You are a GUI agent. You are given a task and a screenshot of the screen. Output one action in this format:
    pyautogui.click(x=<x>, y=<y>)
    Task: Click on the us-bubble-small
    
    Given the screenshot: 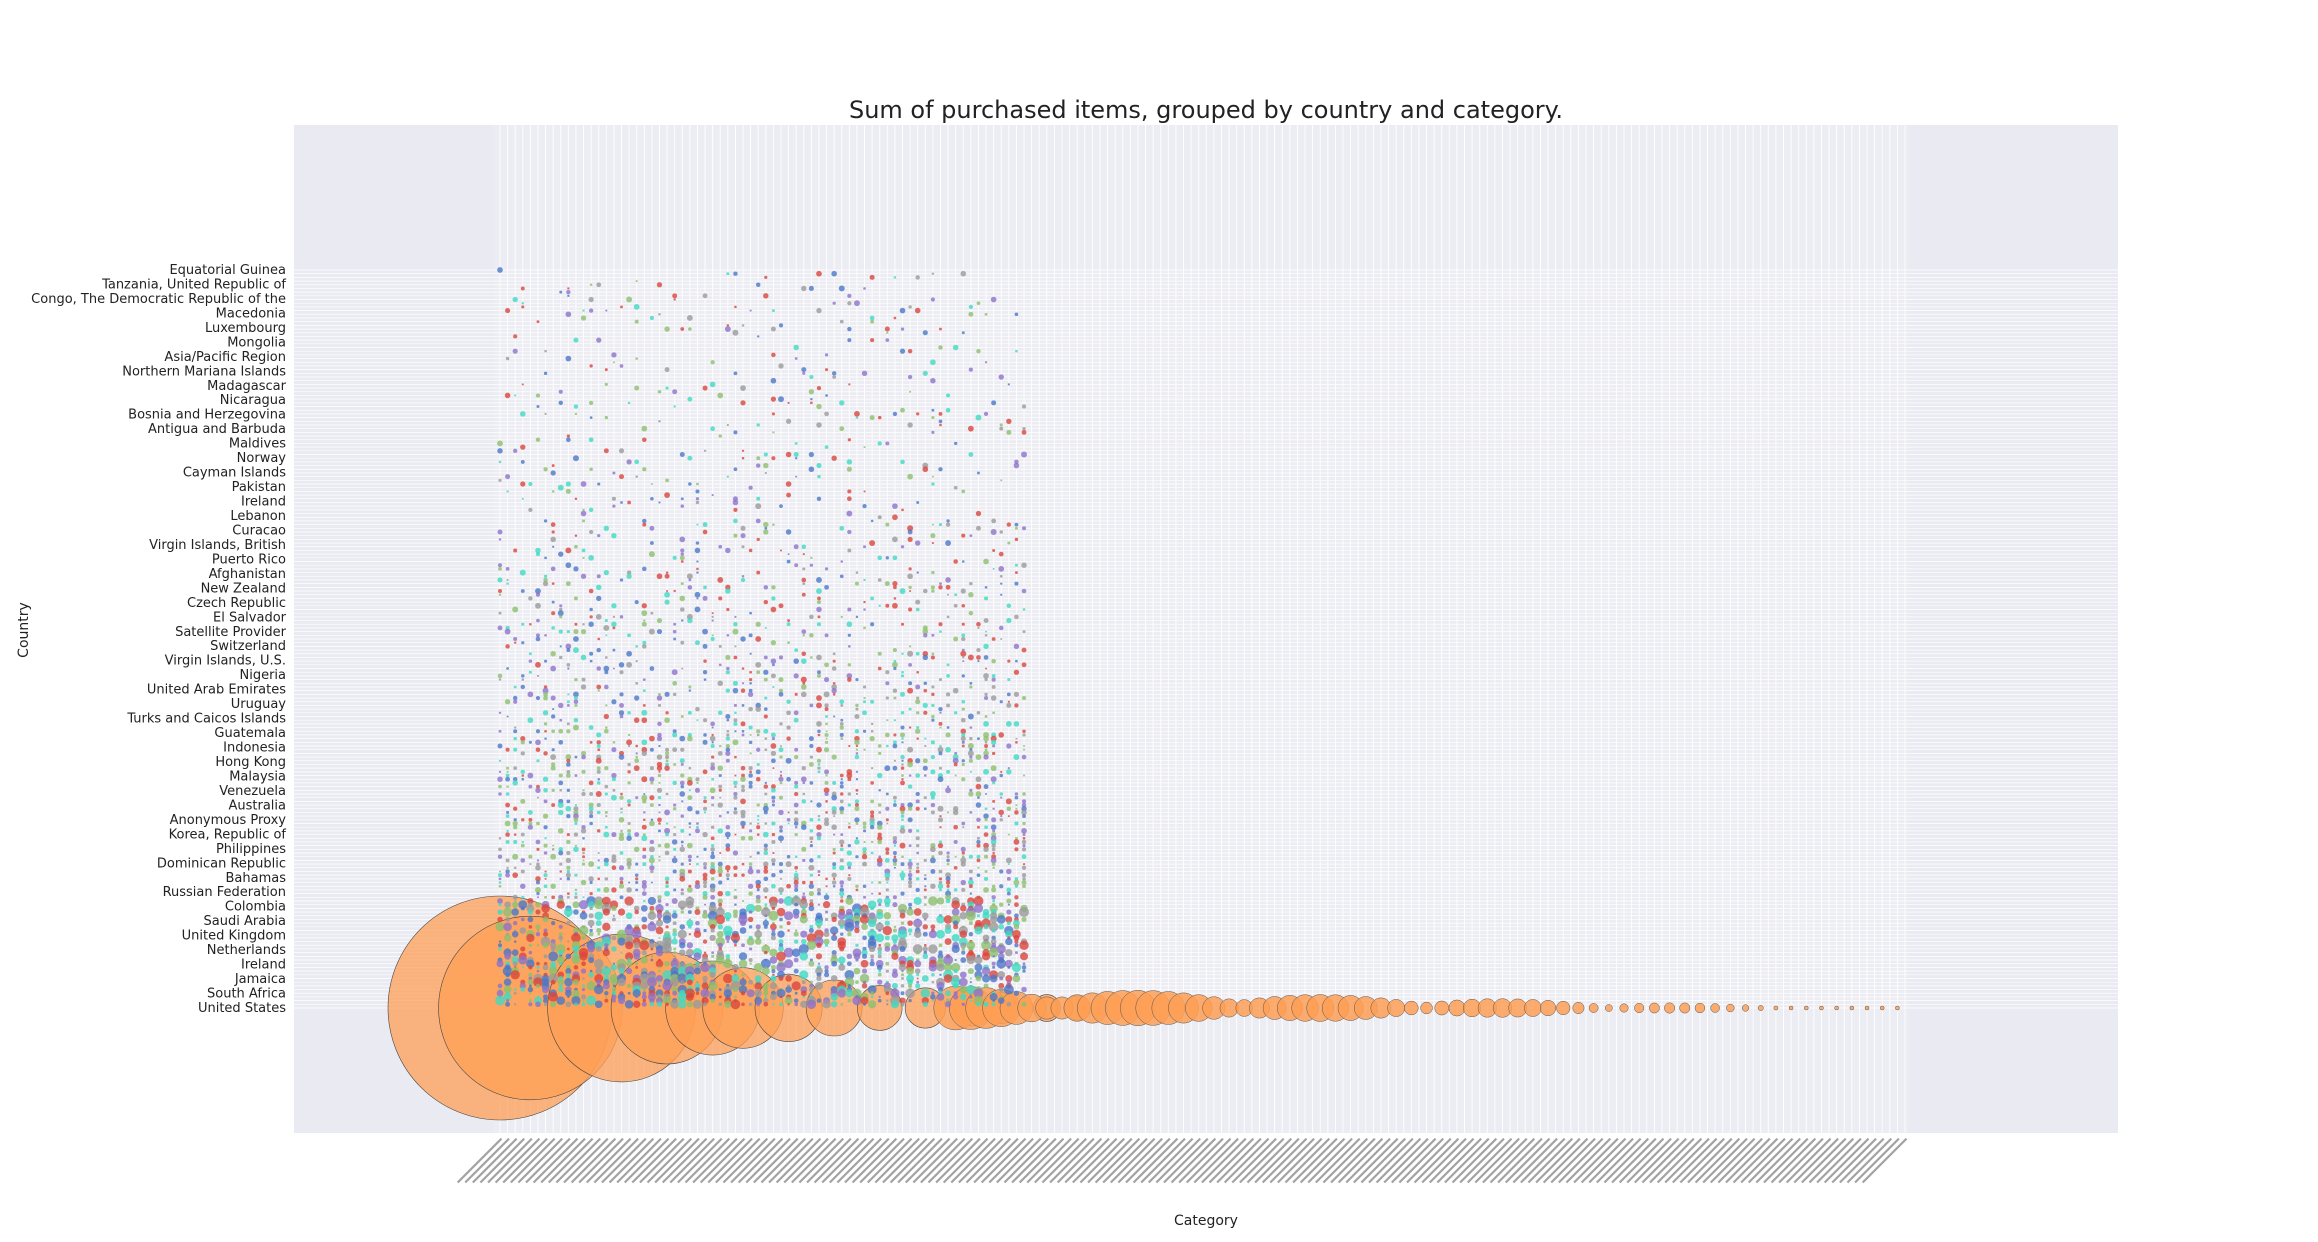 What is the action you would take?
    pyautogui.click(x=1518, y=1008)
    